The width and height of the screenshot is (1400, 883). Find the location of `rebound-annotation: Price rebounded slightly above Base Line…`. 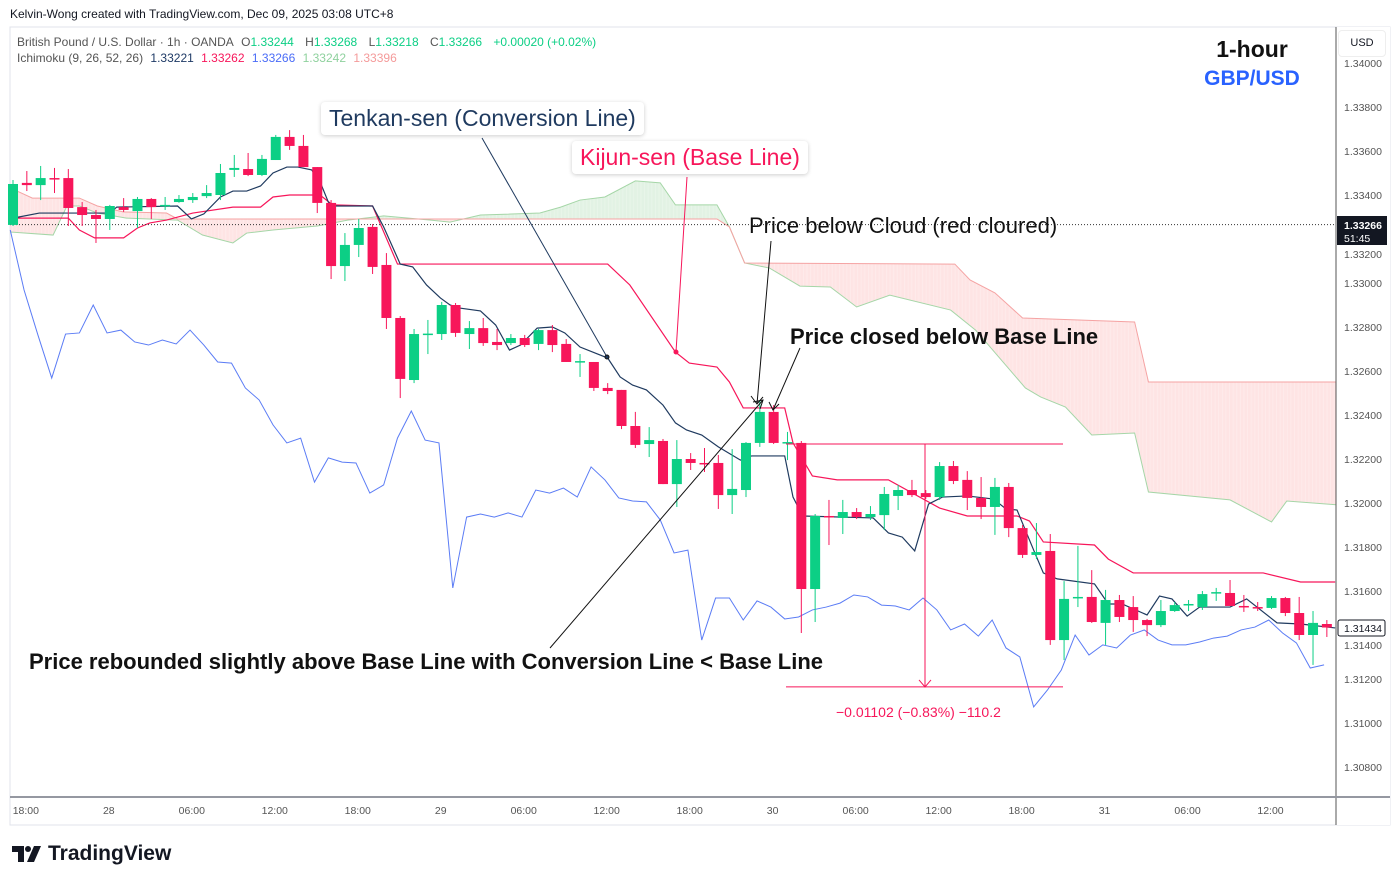

rebound-annotation: Price rebounded slightly above Base Line… is located at coordinates (426, 661).